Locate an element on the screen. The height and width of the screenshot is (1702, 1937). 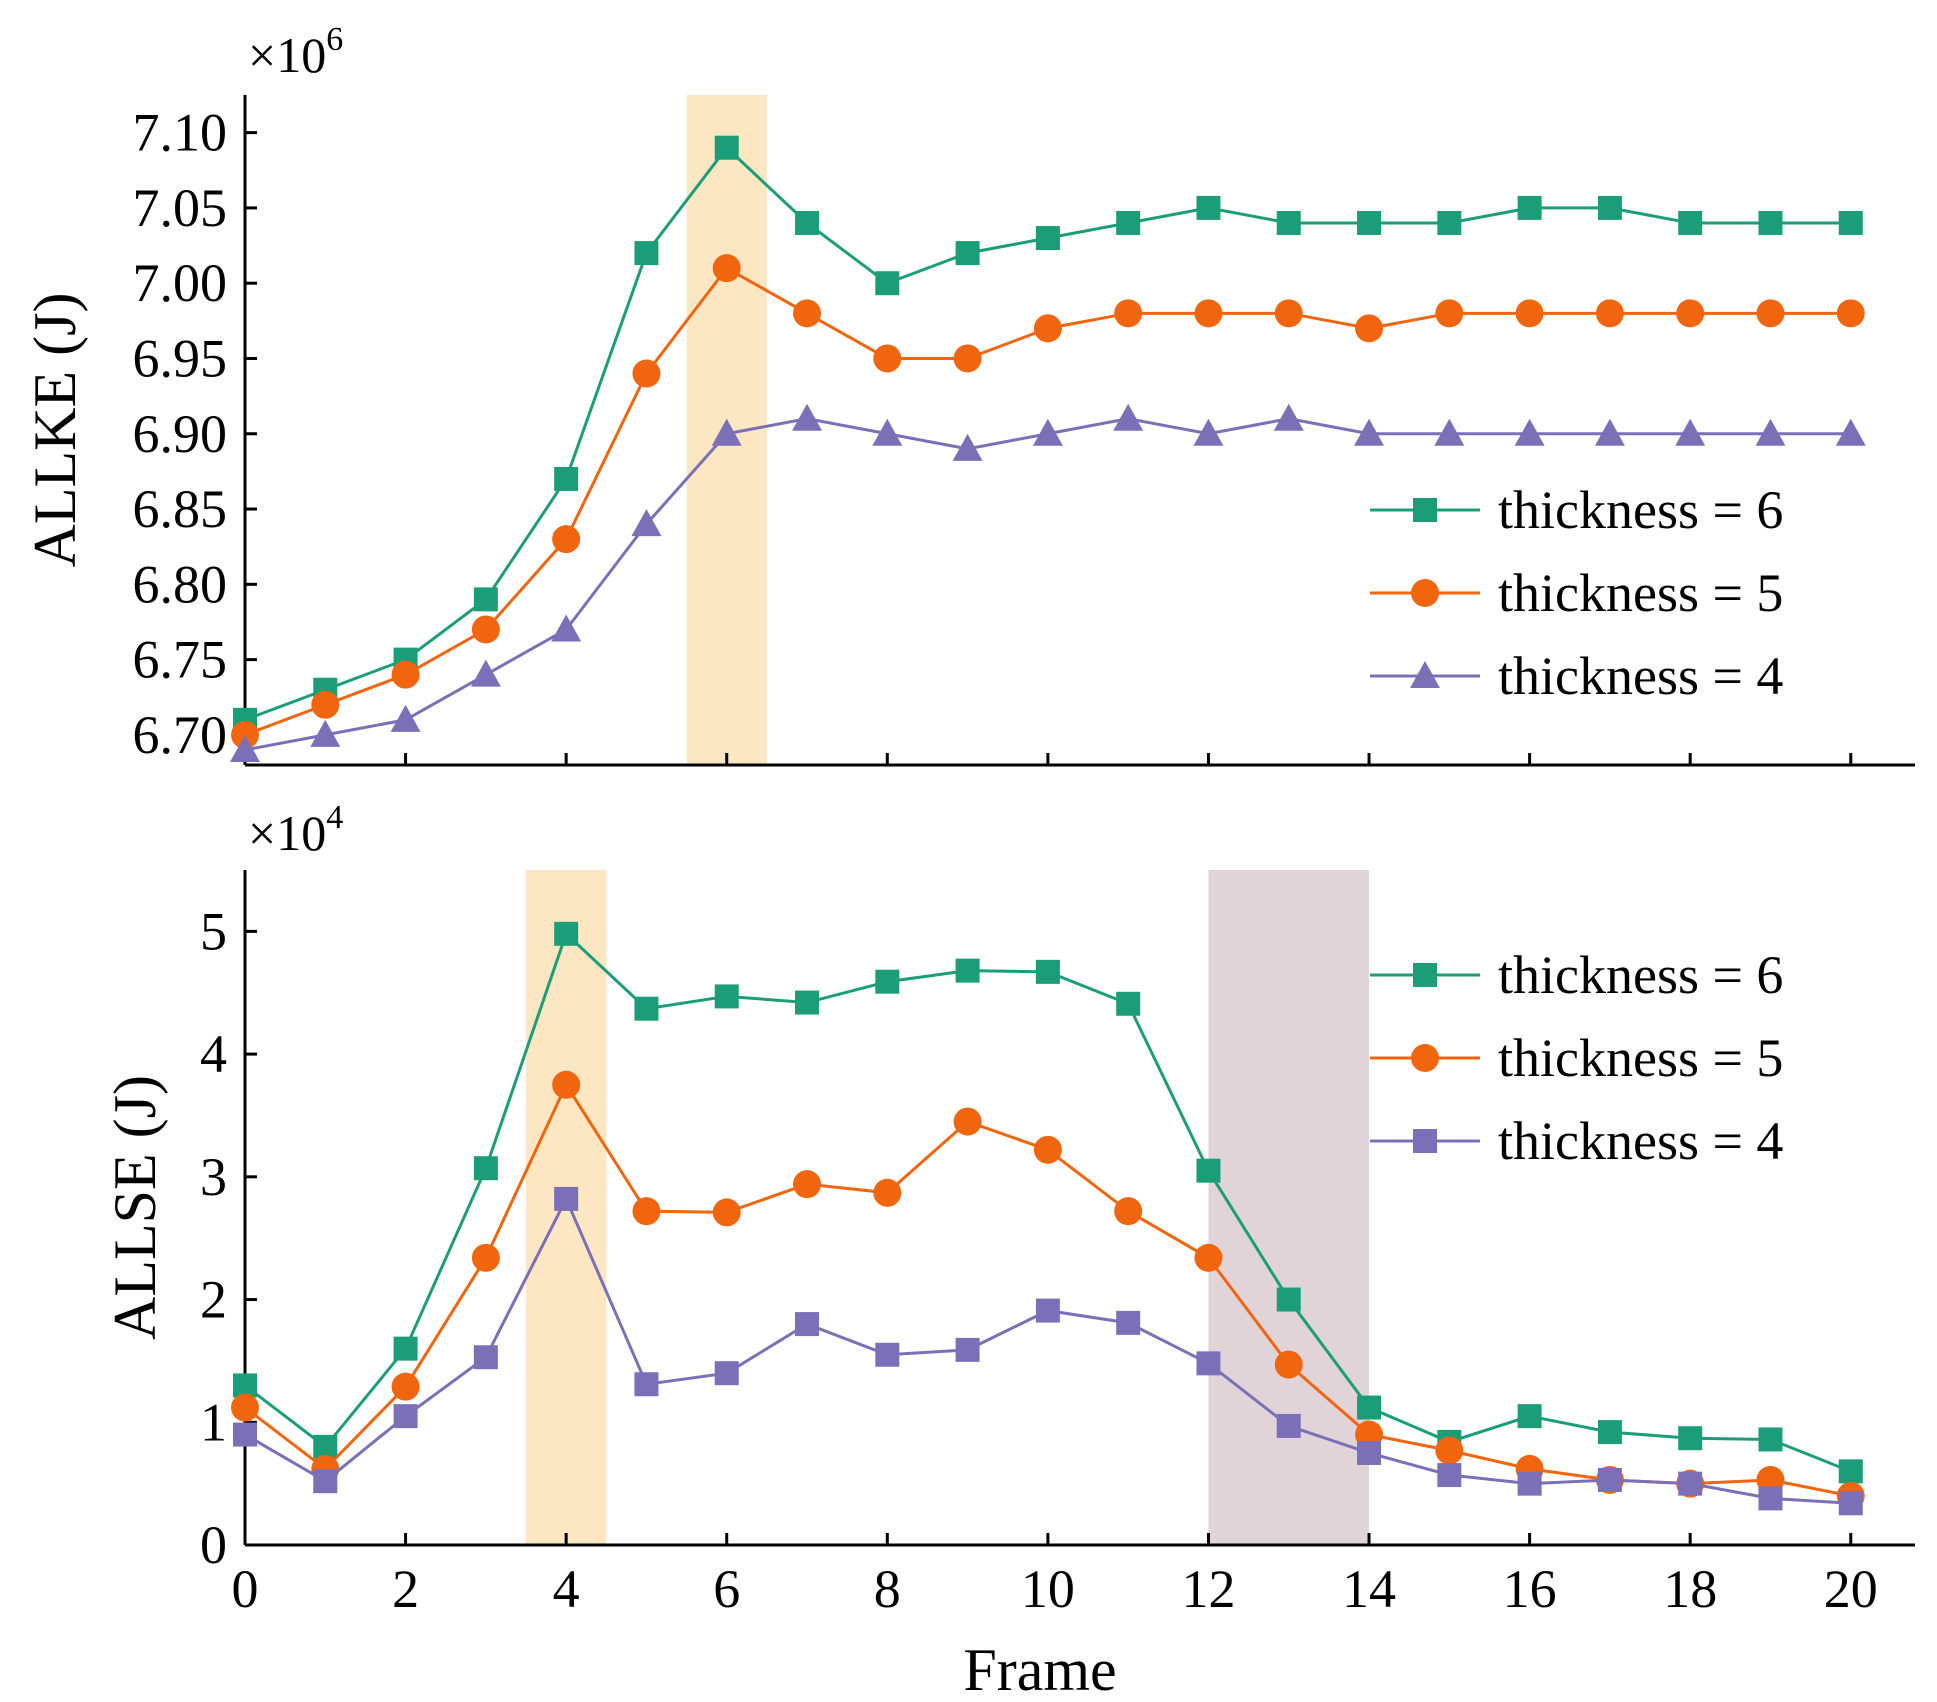
y-tick-label: 6.75 is located at coordinates (180, 660).